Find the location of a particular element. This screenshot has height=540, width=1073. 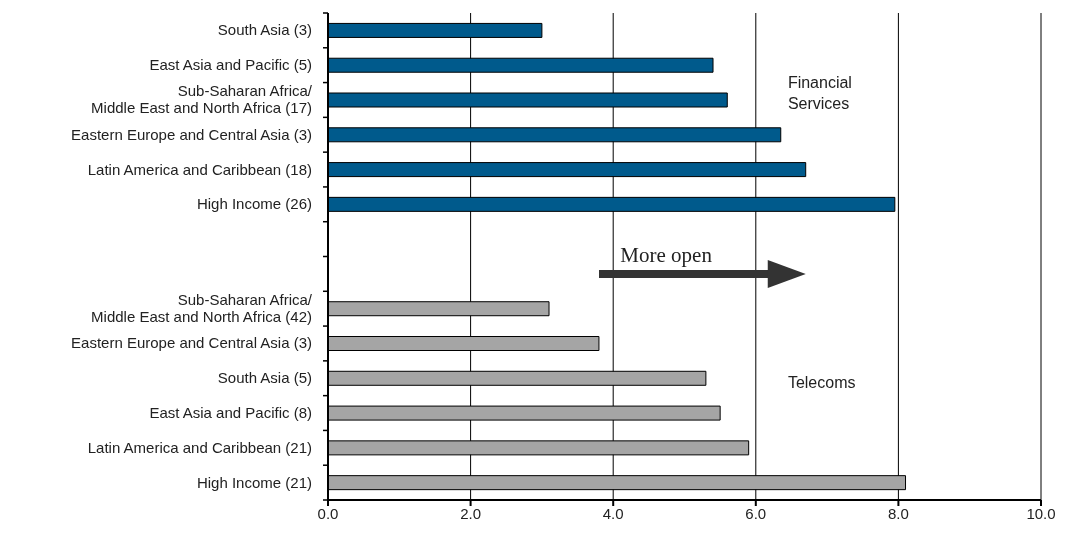

x-tick-label: 0.0 is located at coordinates (328, 513).